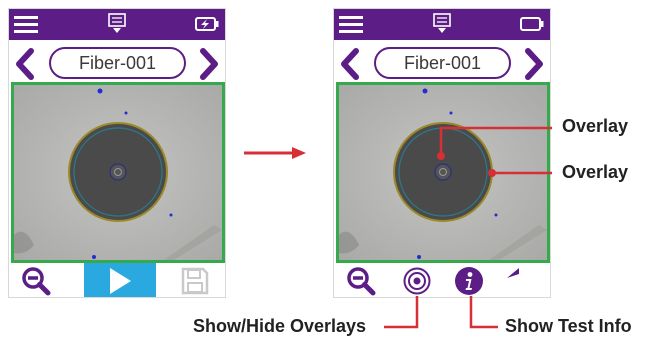 This screenshot has width=646, height=343. I want to click on test-info-button, so click(469, 280).